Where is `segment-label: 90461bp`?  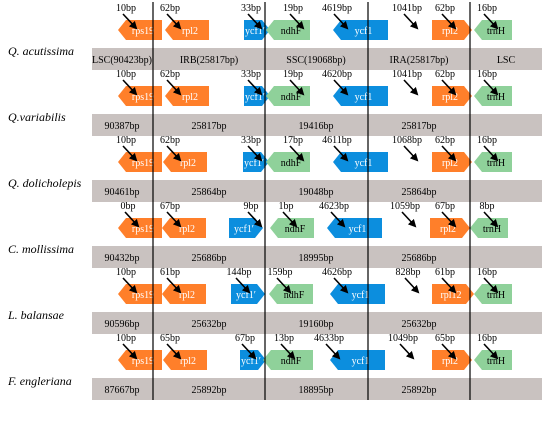 segment-label: 90461bp is located at coordinates (122, 192).